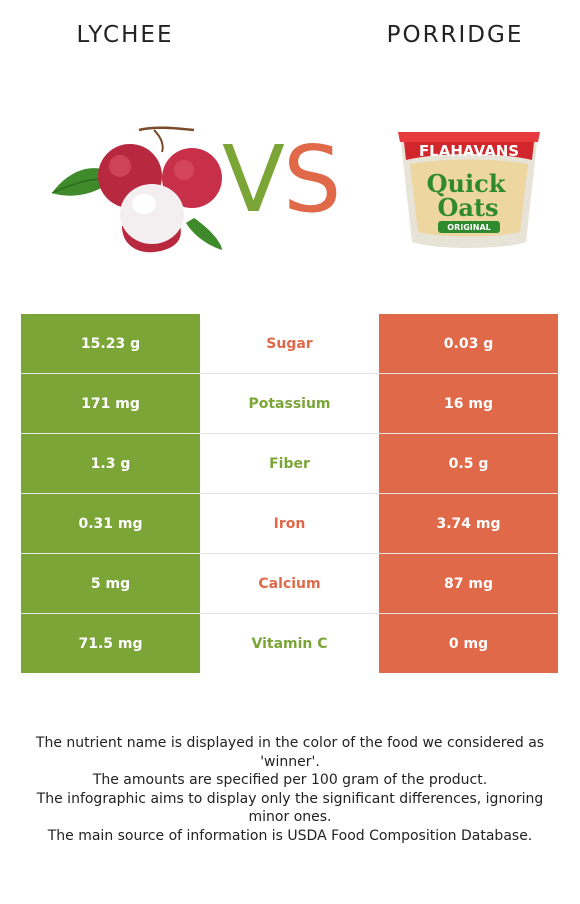 Image resolution: width=580 pixels, height=904 pixels. What do you see at coordinates (468, 583) in the screenshot?
I see `right-value: 87 mg` at bounding box center [468, 583].